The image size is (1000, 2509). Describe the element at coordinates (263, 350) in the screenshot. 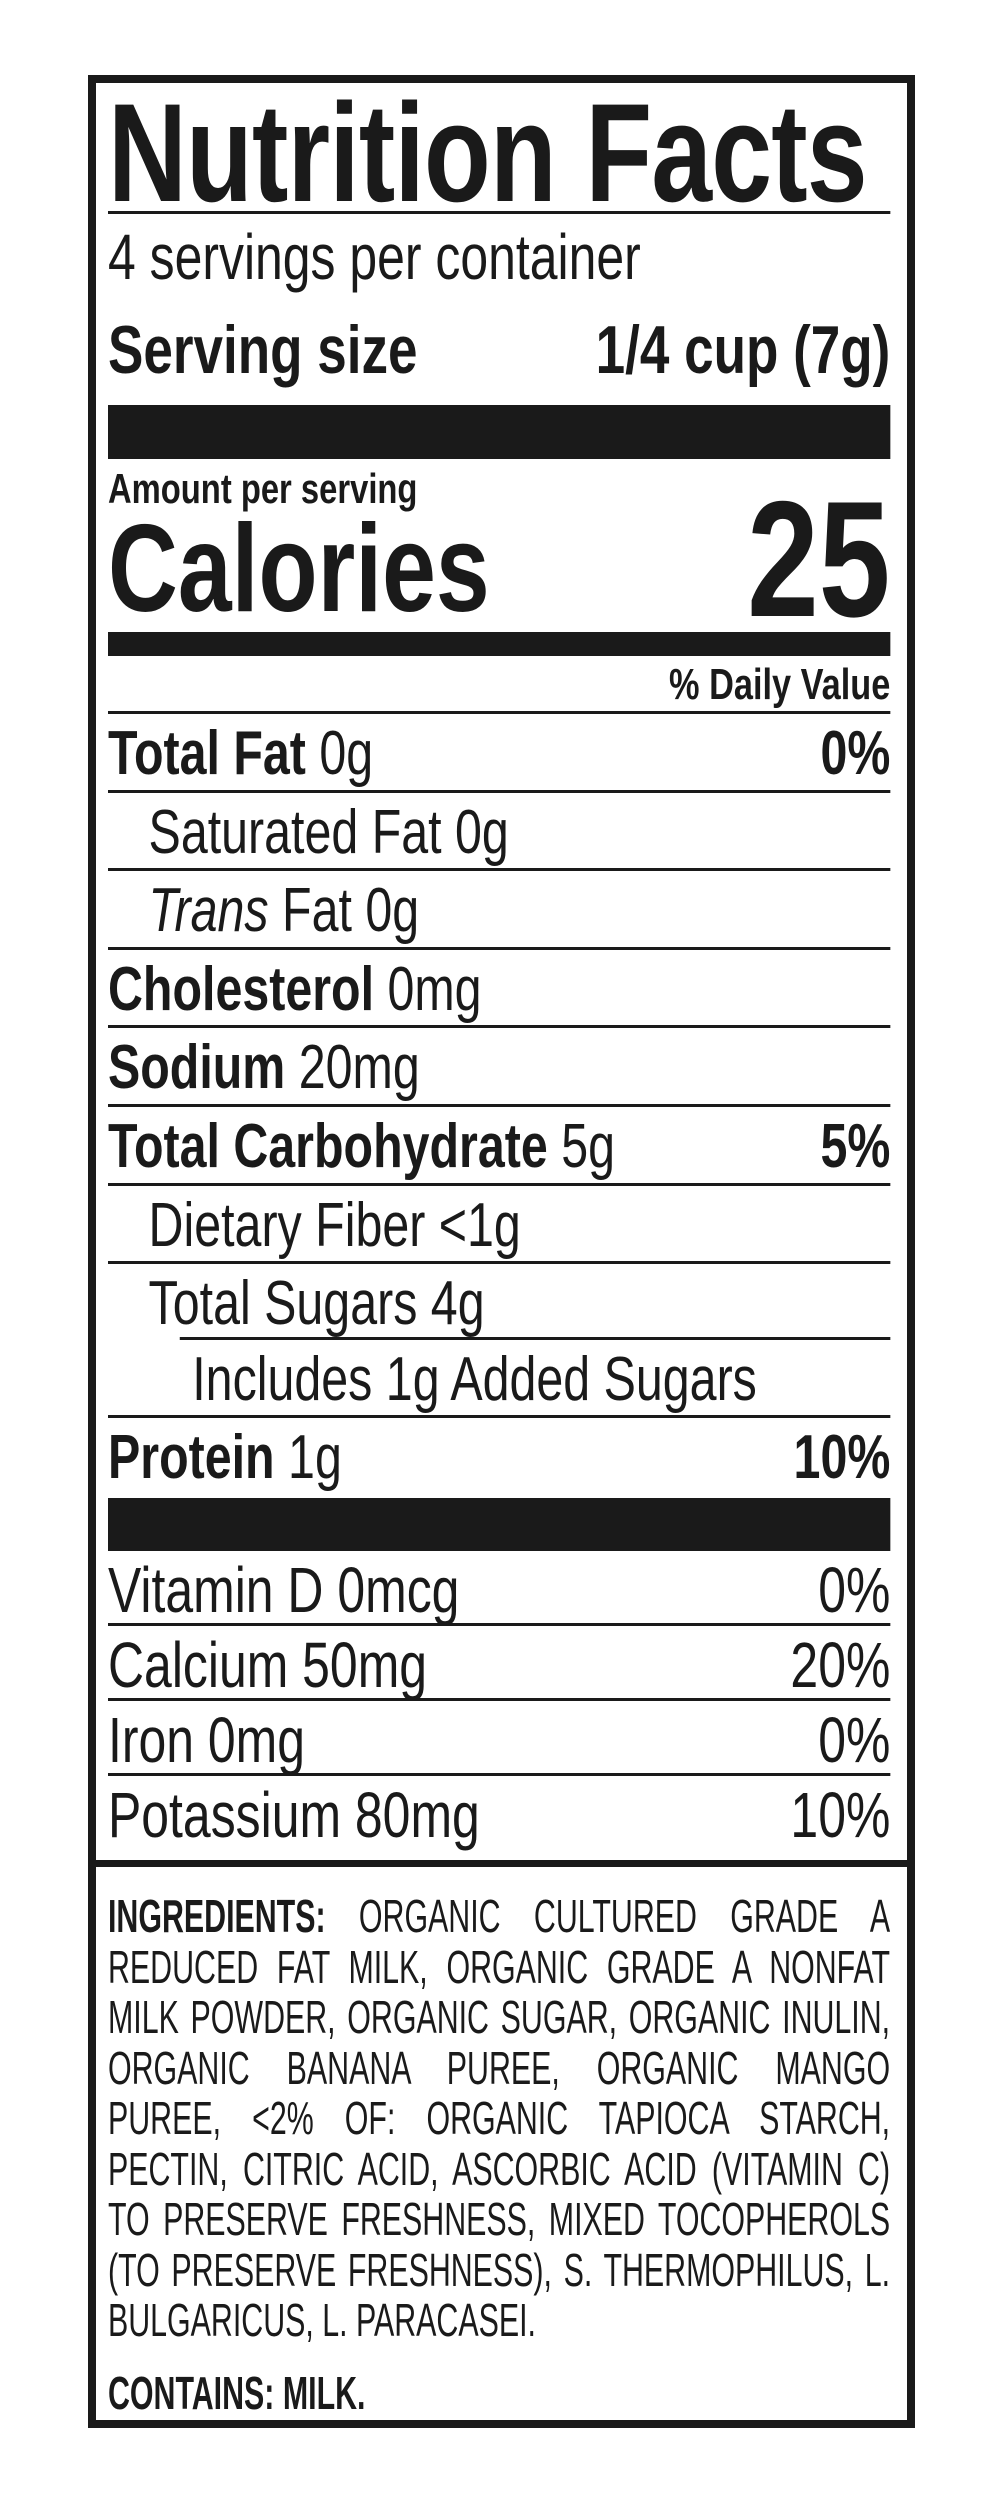

I see `serving-size-label: Serving size` at that location.